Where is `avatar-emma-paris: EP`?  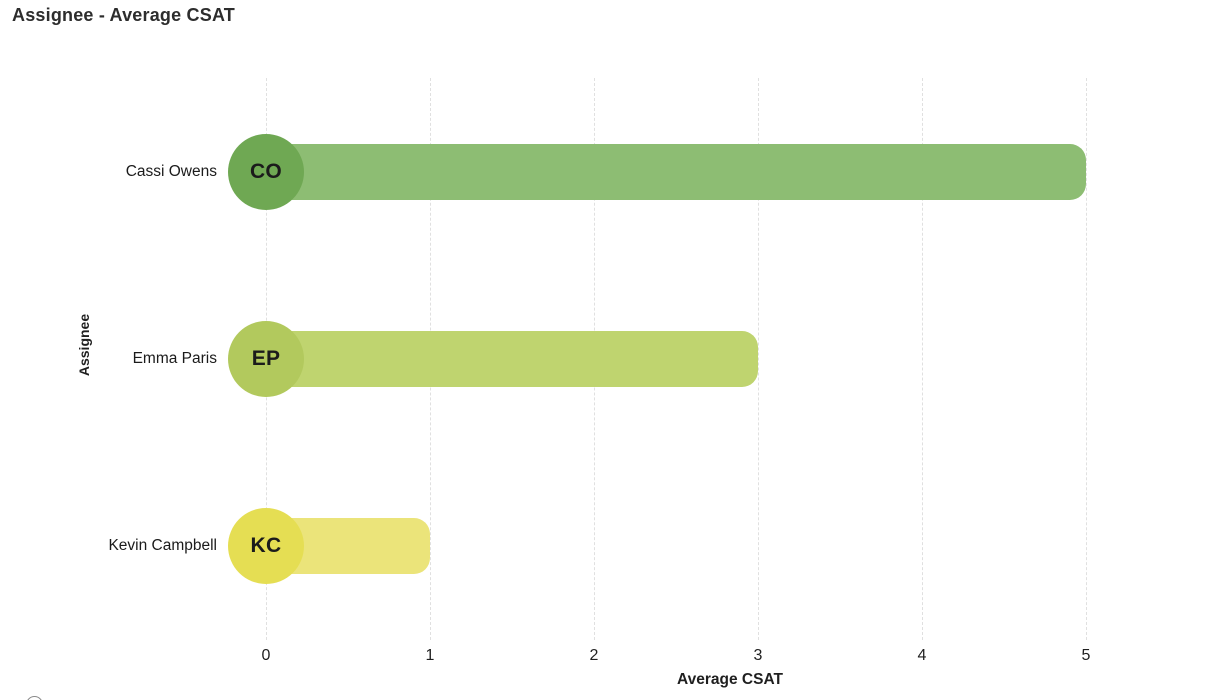
avatar-emma-paris: EP is located at coordinates (266, 359).